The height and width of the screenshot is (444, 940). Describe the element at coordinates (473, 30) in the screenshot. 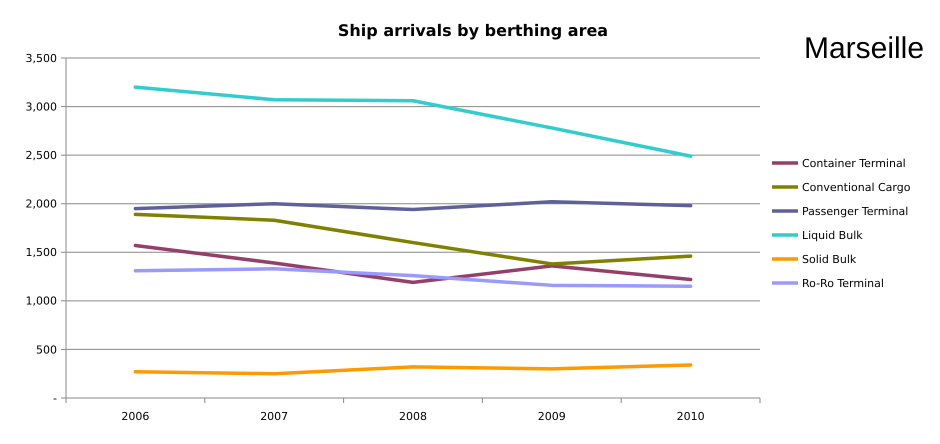

I see `chart-title: Ship arrivals by berthing area` at that location.